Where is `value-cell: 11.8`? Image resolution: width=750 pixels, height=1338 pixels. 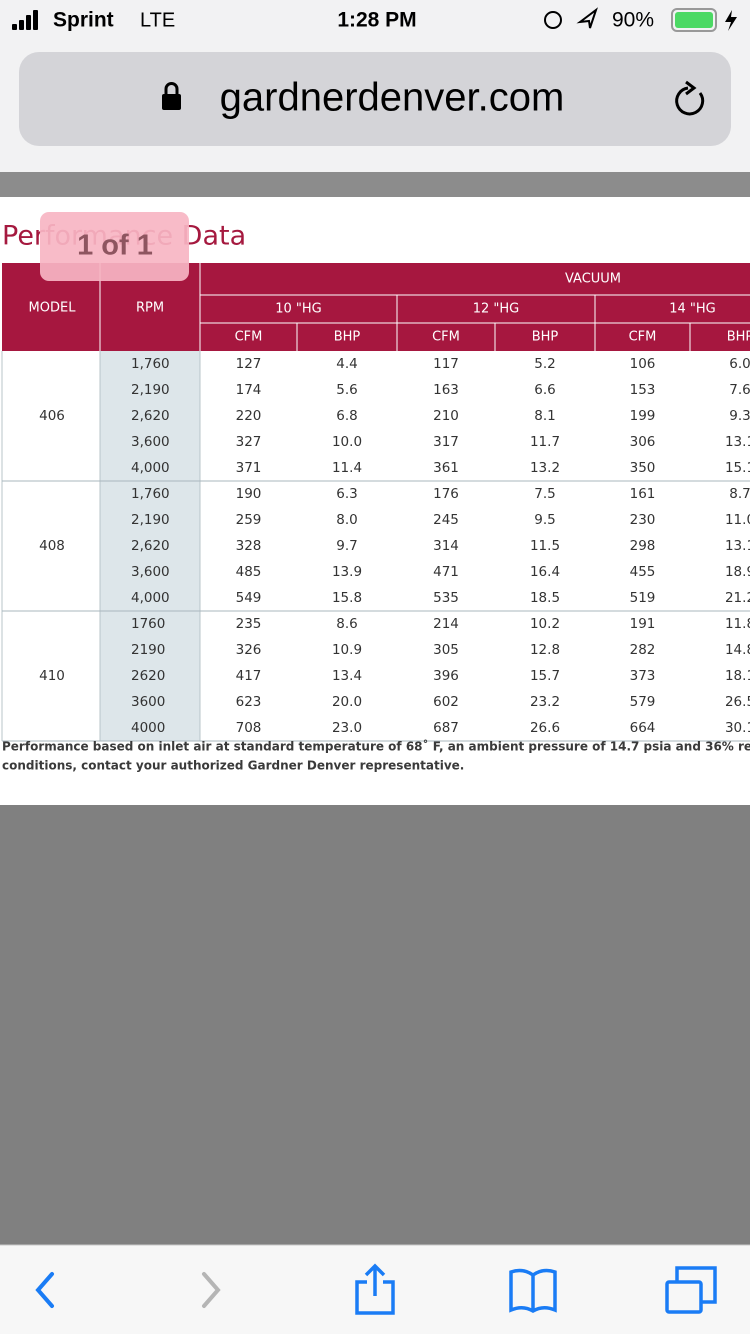
value-cell: 11.8 is located at coordinates (737, 624).